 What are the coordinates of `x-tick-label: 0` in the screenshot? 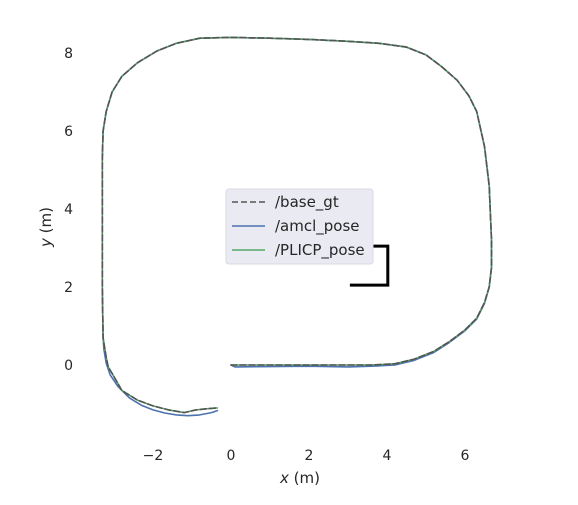 It's located at (231, 456).